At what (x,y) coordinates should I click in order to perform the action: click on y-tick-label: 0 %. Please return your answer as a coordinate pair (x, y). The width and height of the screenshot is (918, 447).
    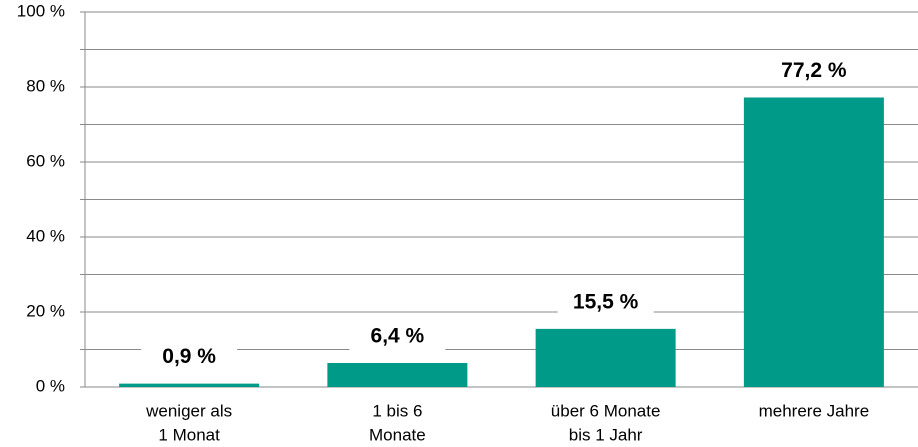
    Looking at the image, I should click on (50, 385).